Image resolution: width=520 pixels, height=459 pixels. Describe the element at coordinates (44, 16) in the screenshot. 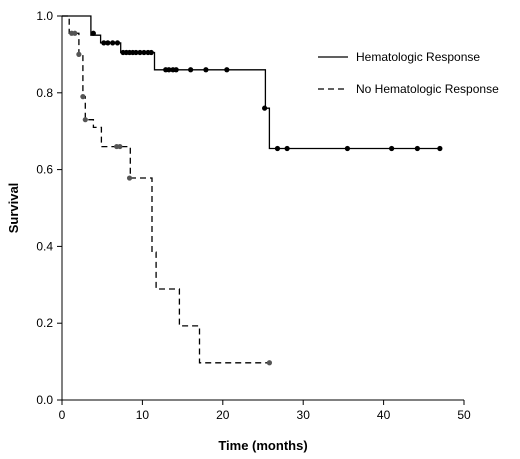

I see `y-tick-label: 1.0` at that location.